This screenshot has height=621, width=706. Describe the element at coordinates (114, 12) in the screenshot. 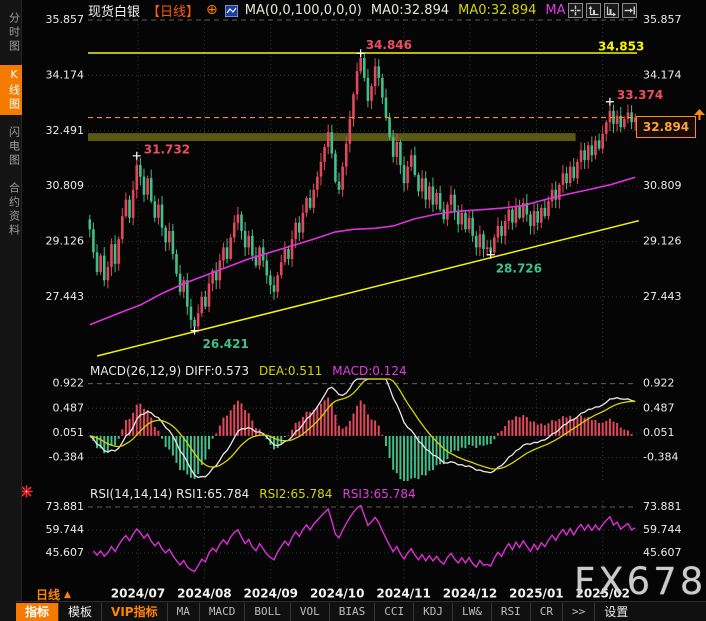

I see `symbol-name: 现货白银` at that location.